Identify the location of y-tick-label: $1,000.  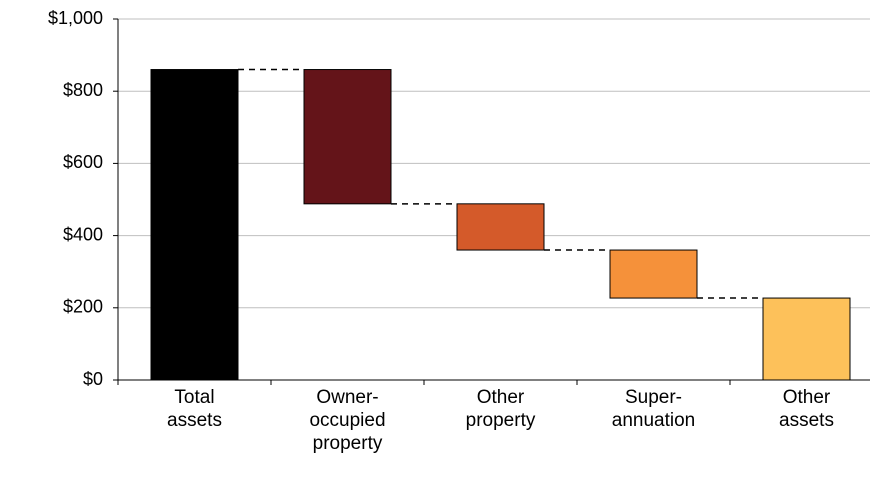
(75, 18).